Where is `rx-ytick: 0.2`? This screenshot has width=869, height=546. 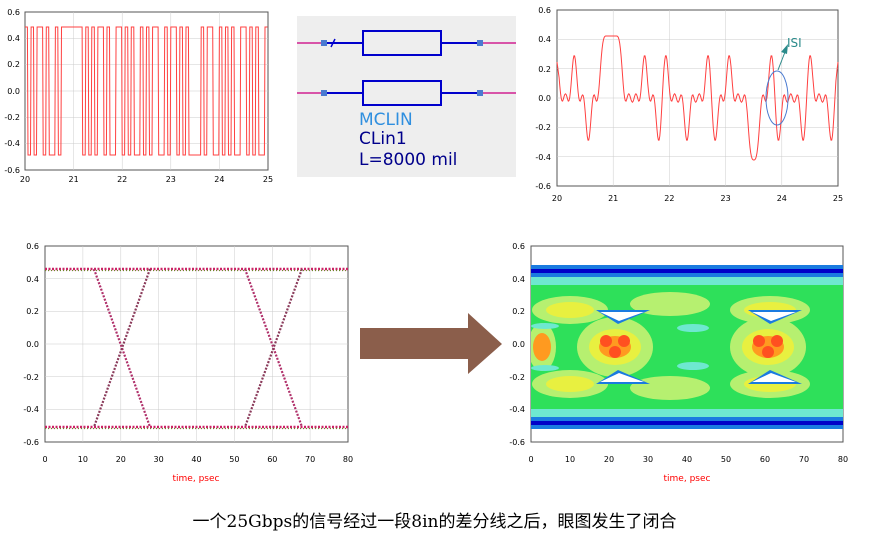
rx-ytick: 0.2 is located at coordinates (544, 69).